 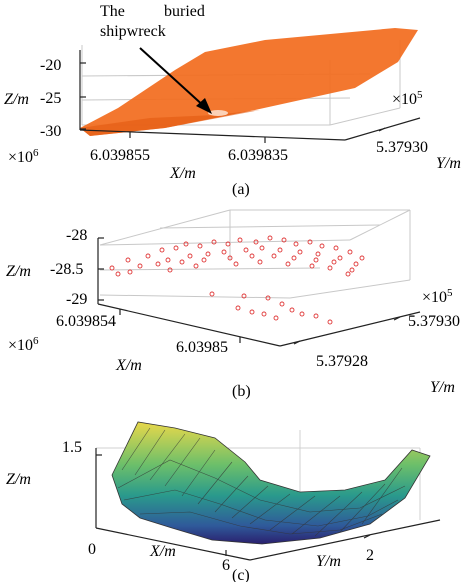 What do you see at coordinates (434, 321) in the screenshot?
I see `y-tick-b-0: 5.37930` at bounding box center [434, 321].